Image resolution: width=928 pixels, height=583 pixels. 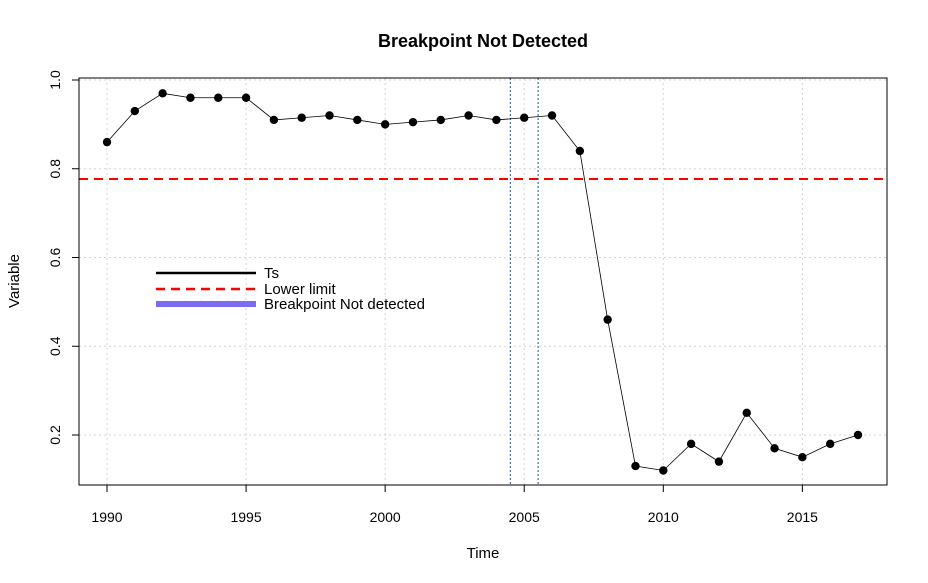 I want to click on x-tick-label: 1990, so click(x=106, y=517).